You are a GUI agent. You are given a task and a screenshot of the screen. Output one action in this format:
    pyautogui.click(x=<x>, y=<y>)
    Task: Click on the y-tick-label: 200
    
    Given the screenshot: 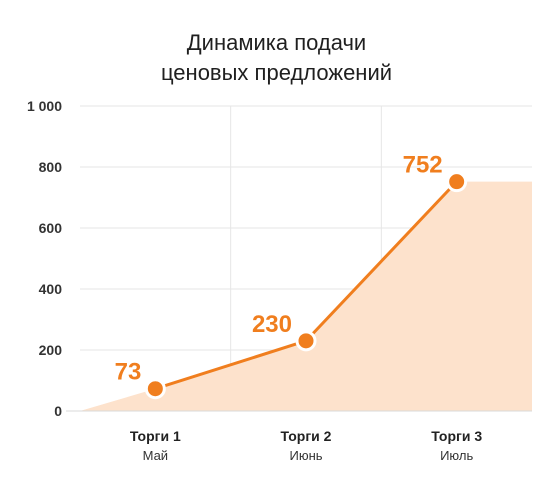 What is the action you would take?
    pyautogui.click(x=51, y=350)
    